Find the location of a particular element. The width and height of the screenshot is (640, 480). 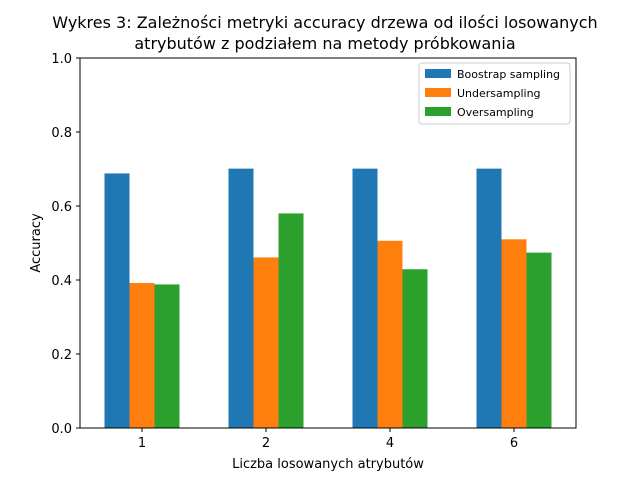

x-tick-label: 6 is located at coordinates (514, 443).